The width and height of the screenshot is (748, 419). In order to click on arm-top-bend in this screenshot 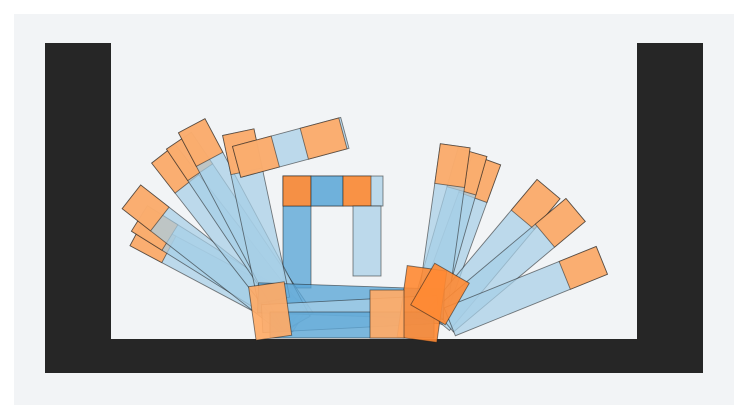, I will do `click(290, 147)`.